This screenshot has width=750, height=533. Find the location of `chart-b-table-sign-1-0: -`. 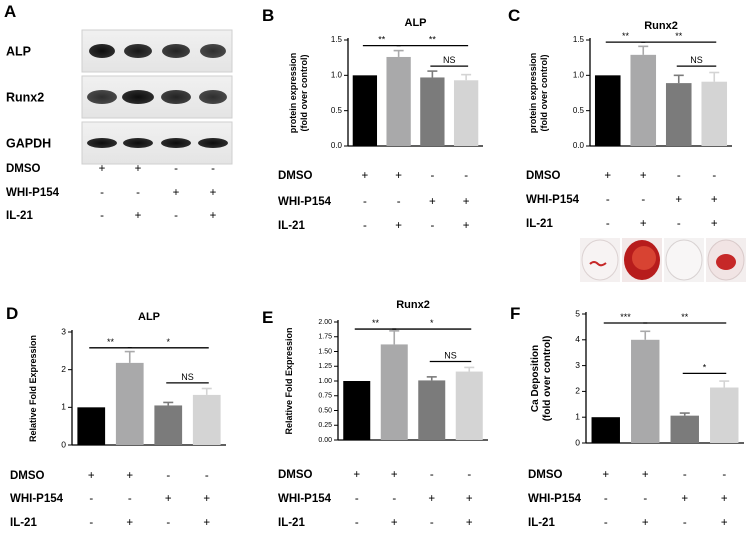

chart-b-table-sign-1-0: - is located at coordinates (365, 202).